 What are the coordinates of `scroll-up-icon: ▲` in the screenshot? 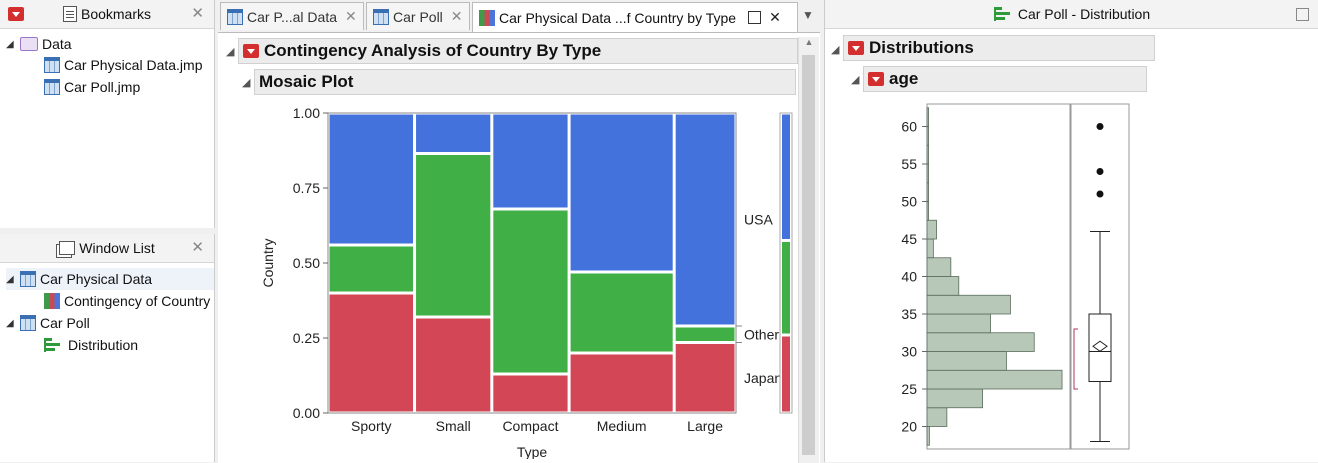 It's located at (809, 42).